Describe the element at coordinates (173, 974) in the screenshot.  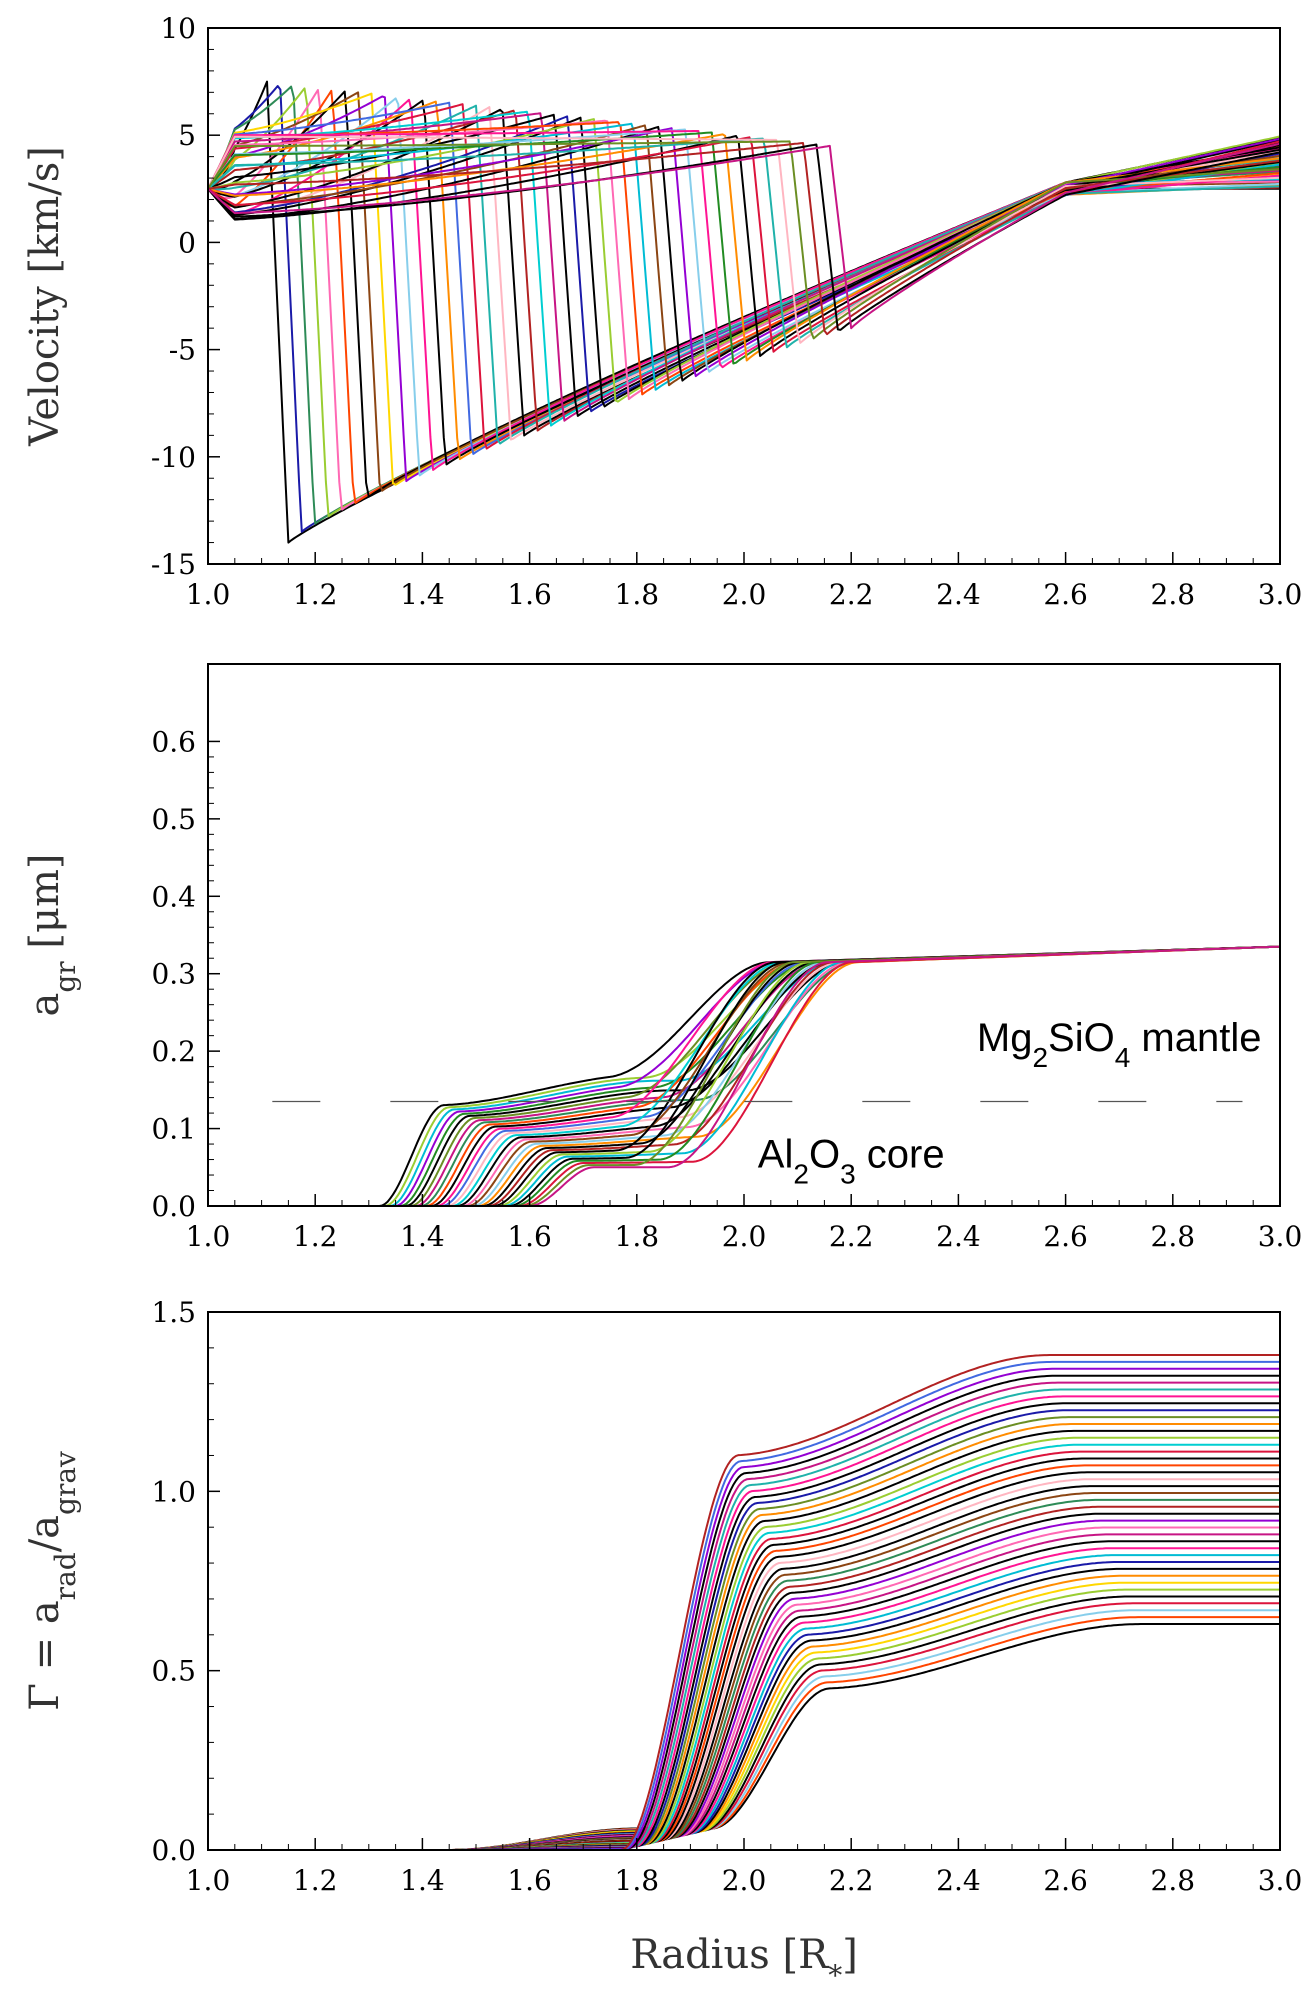
I see `y-tick-label: 0.3` at that location.